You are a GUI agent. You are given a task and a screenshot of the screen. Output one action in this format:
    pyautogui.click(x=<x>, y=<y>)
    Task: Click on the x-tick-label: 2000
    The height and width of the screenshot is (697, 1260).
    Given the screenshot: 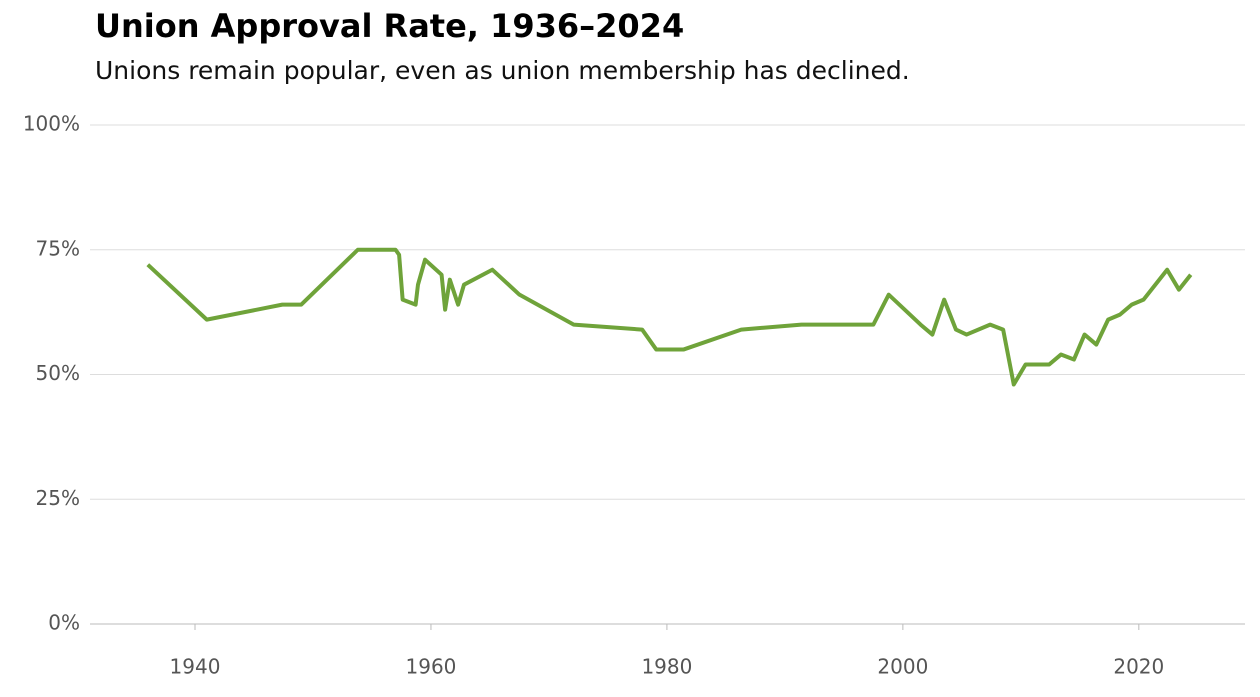 What is the action you would take?
    pyautogui.click(x=902, y=667)
    